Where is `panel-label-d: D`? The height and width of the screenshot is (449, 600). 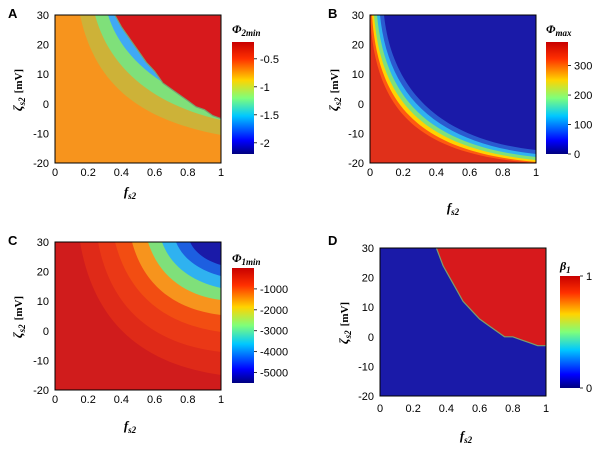 panel-label-d: D is located at coordinates (332, 240).